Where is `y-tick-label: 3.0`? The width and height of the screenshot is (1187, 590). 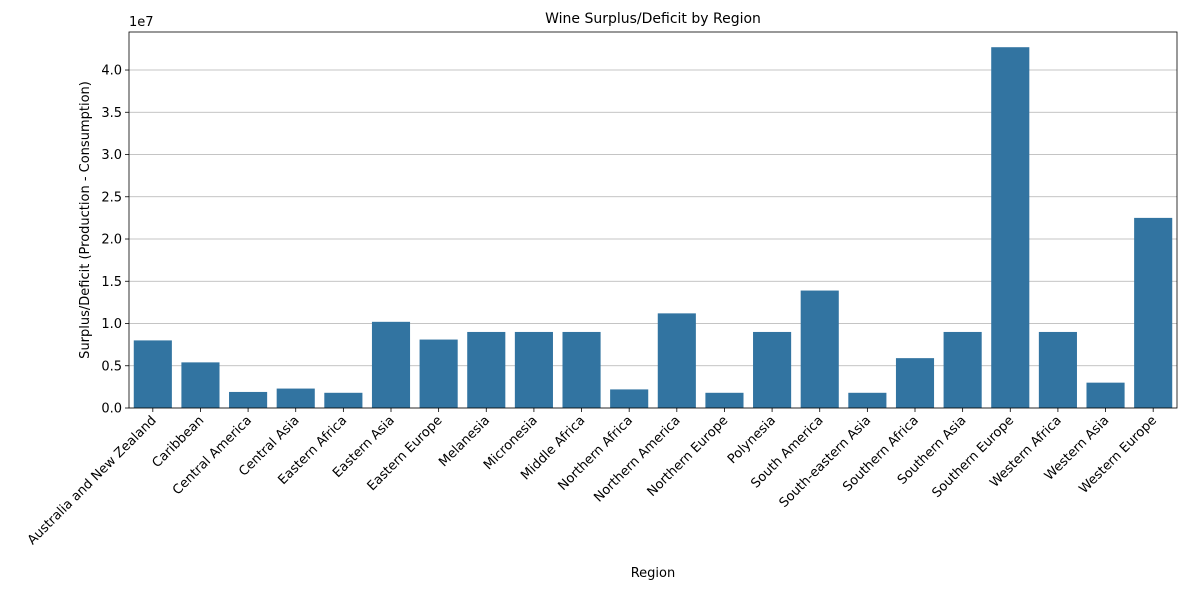 y-tick-label: 3.0 is located at coordinates (111, 155).